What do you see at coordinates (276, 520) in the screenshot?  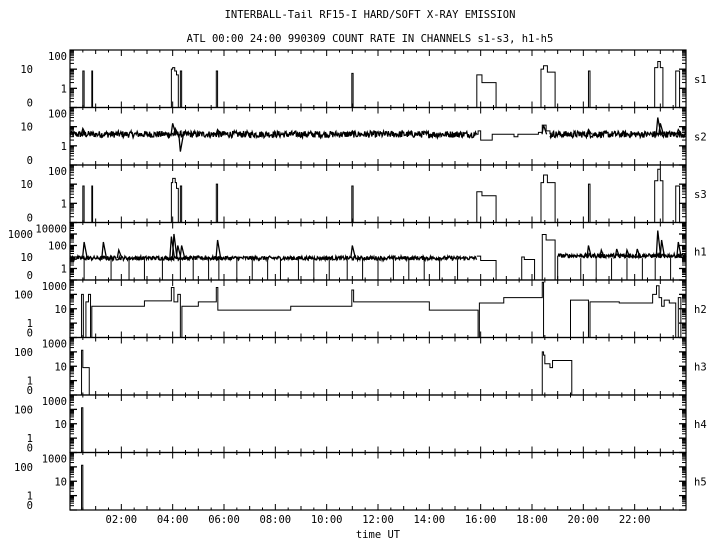 I see `x-tick-label: 08:00` at bounding box center [276, 520].